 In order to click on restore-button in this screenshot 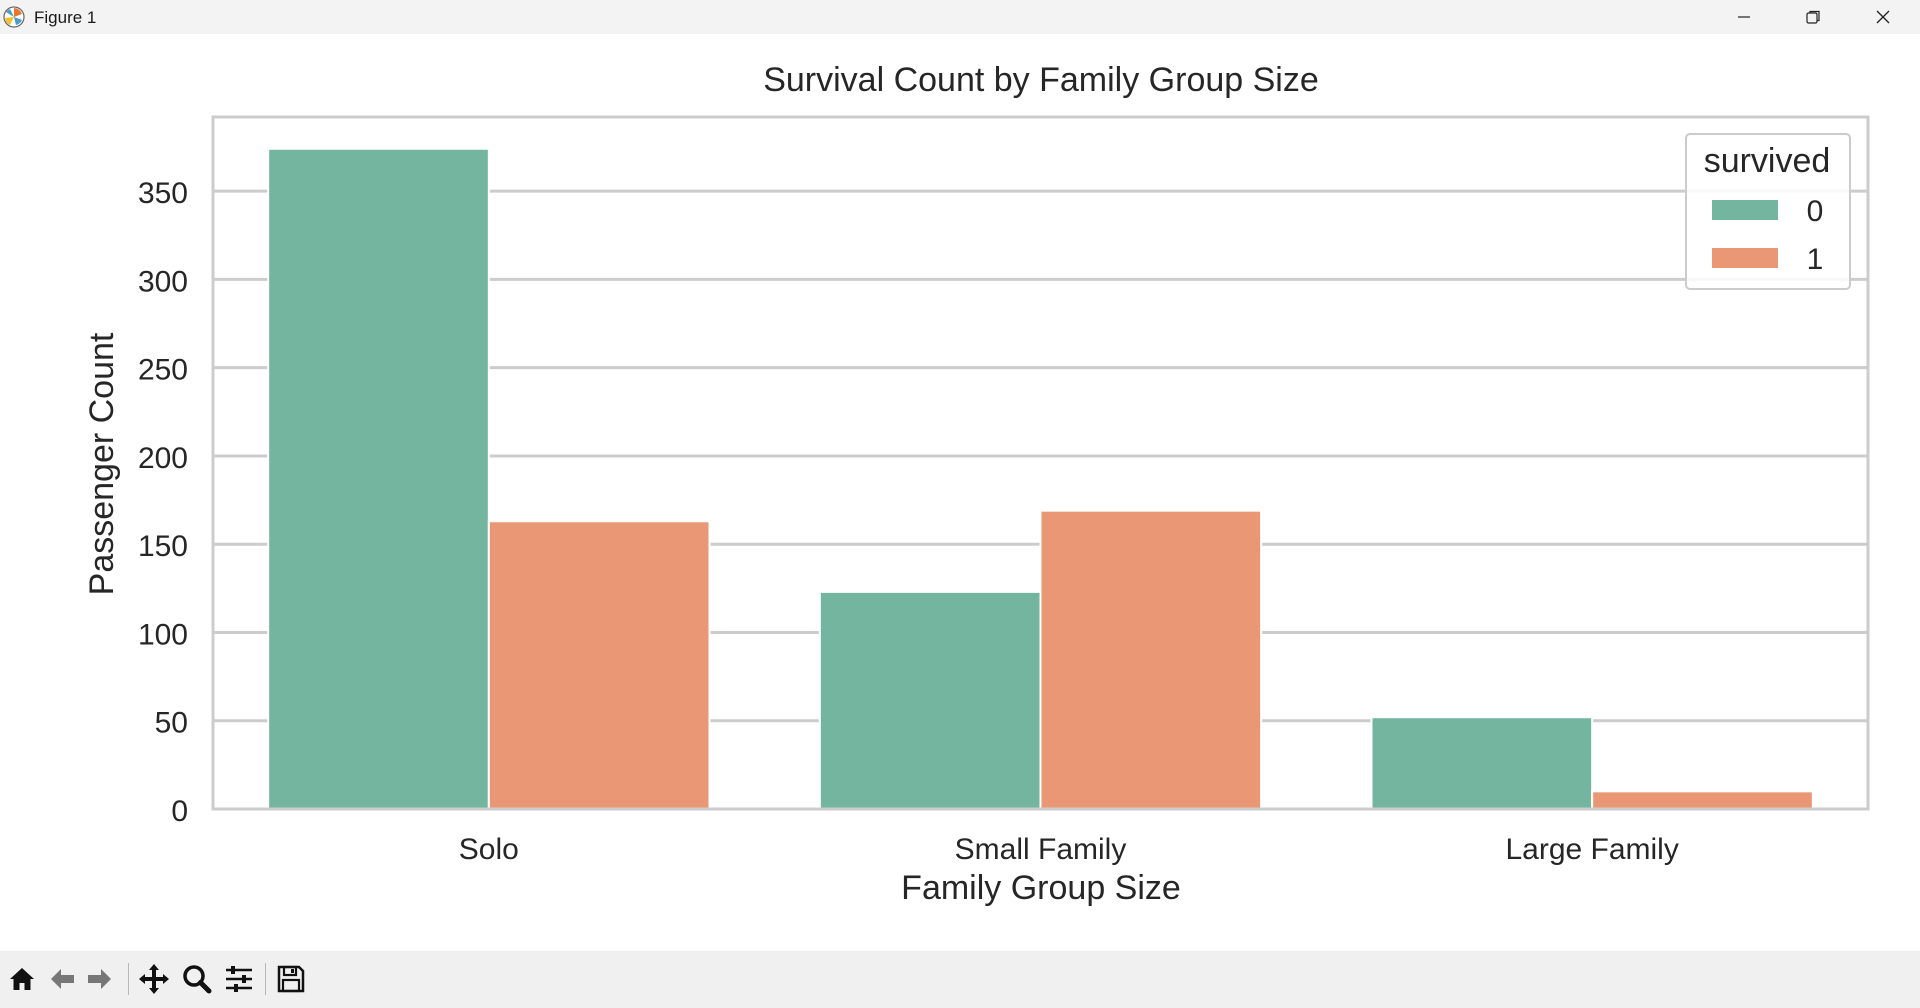, I will do `click(1813, 17)`.